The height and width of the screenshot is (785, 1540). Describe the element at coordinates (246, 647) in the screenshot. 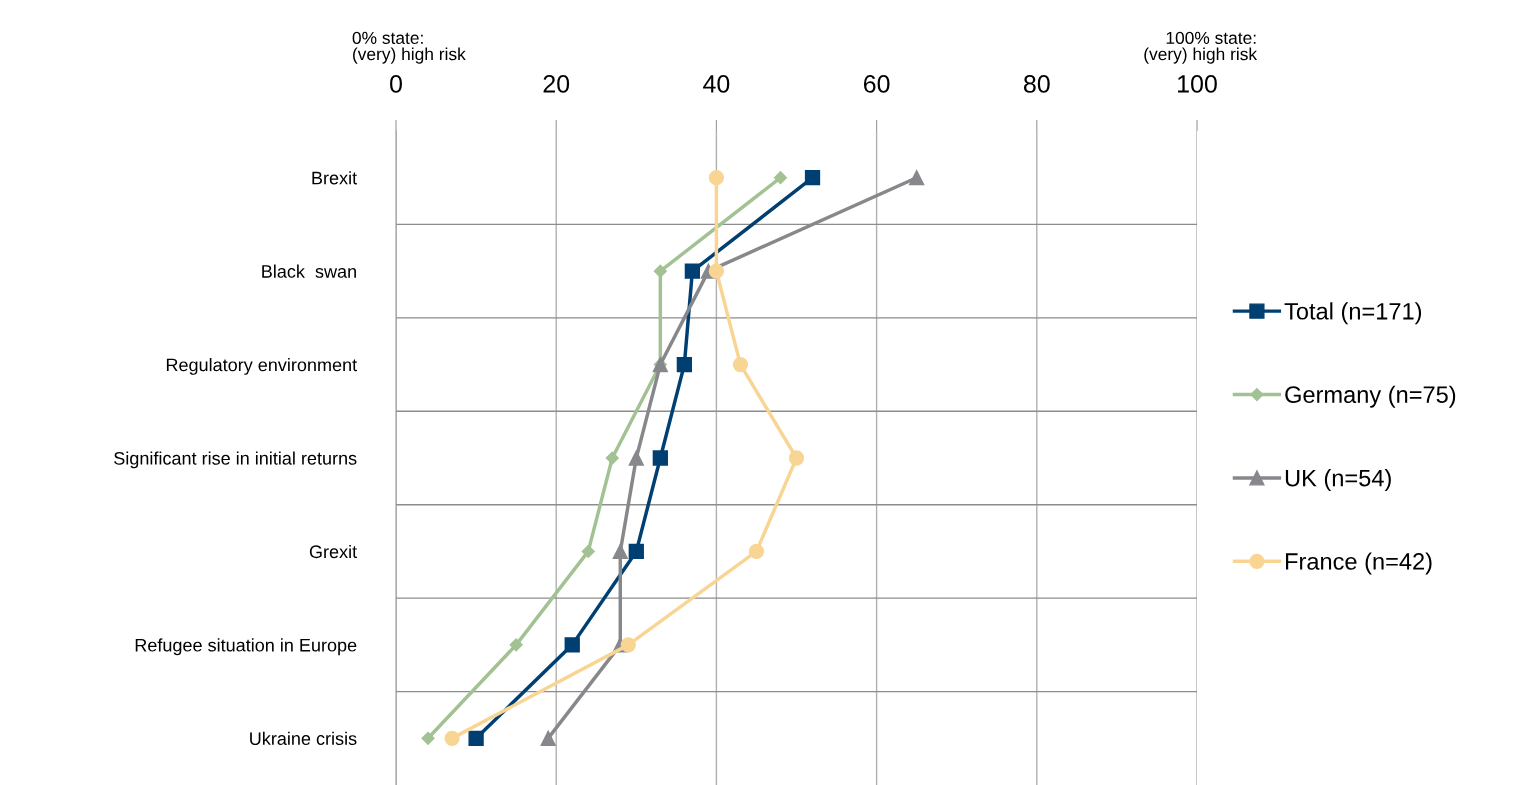

I see `y-tick-label: Refugee situation in Europe` at that location.